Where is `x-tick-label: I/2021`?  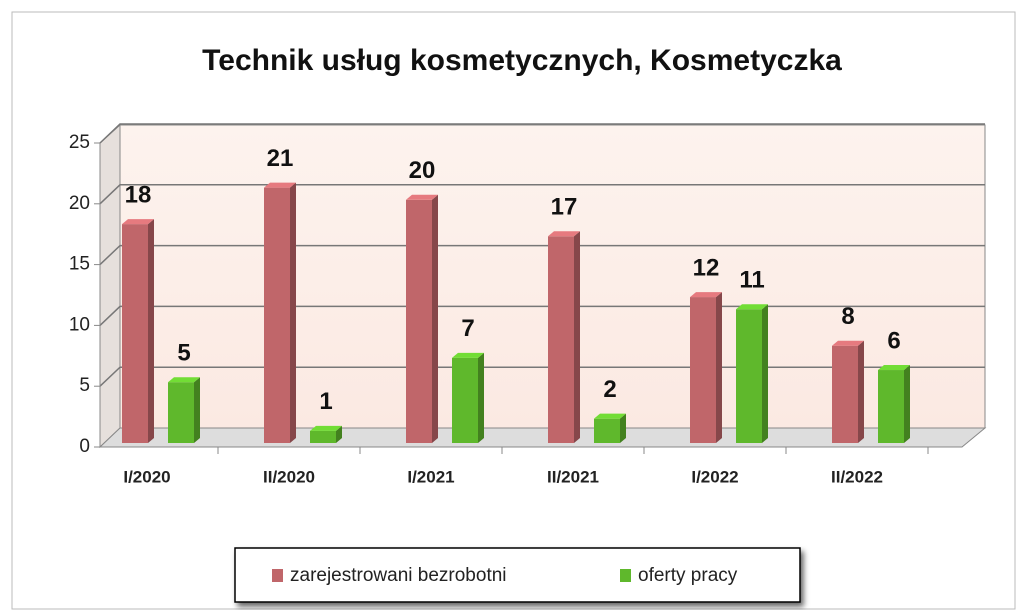
x-tick-label: I/2021 is located at coordinates (430, 476).